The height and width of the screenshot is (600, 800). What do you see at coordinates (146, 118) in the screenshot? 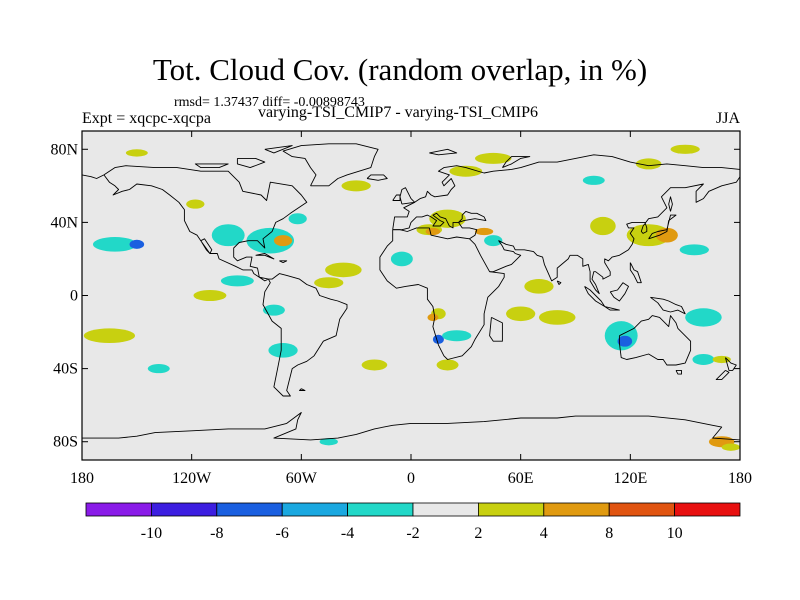
I see `expt-label: Expt = xqcpc-xqcpa` at bounding box center [146, 118].